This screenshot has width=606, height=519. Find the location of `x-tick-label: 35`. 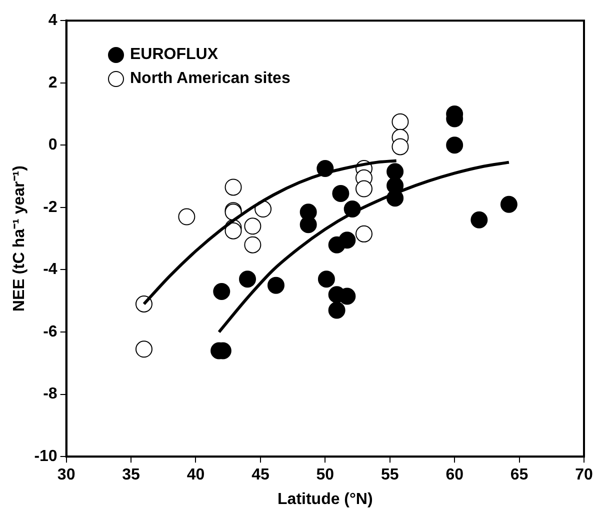

x-tick-label: 35 is located at coordinates (131, 475).